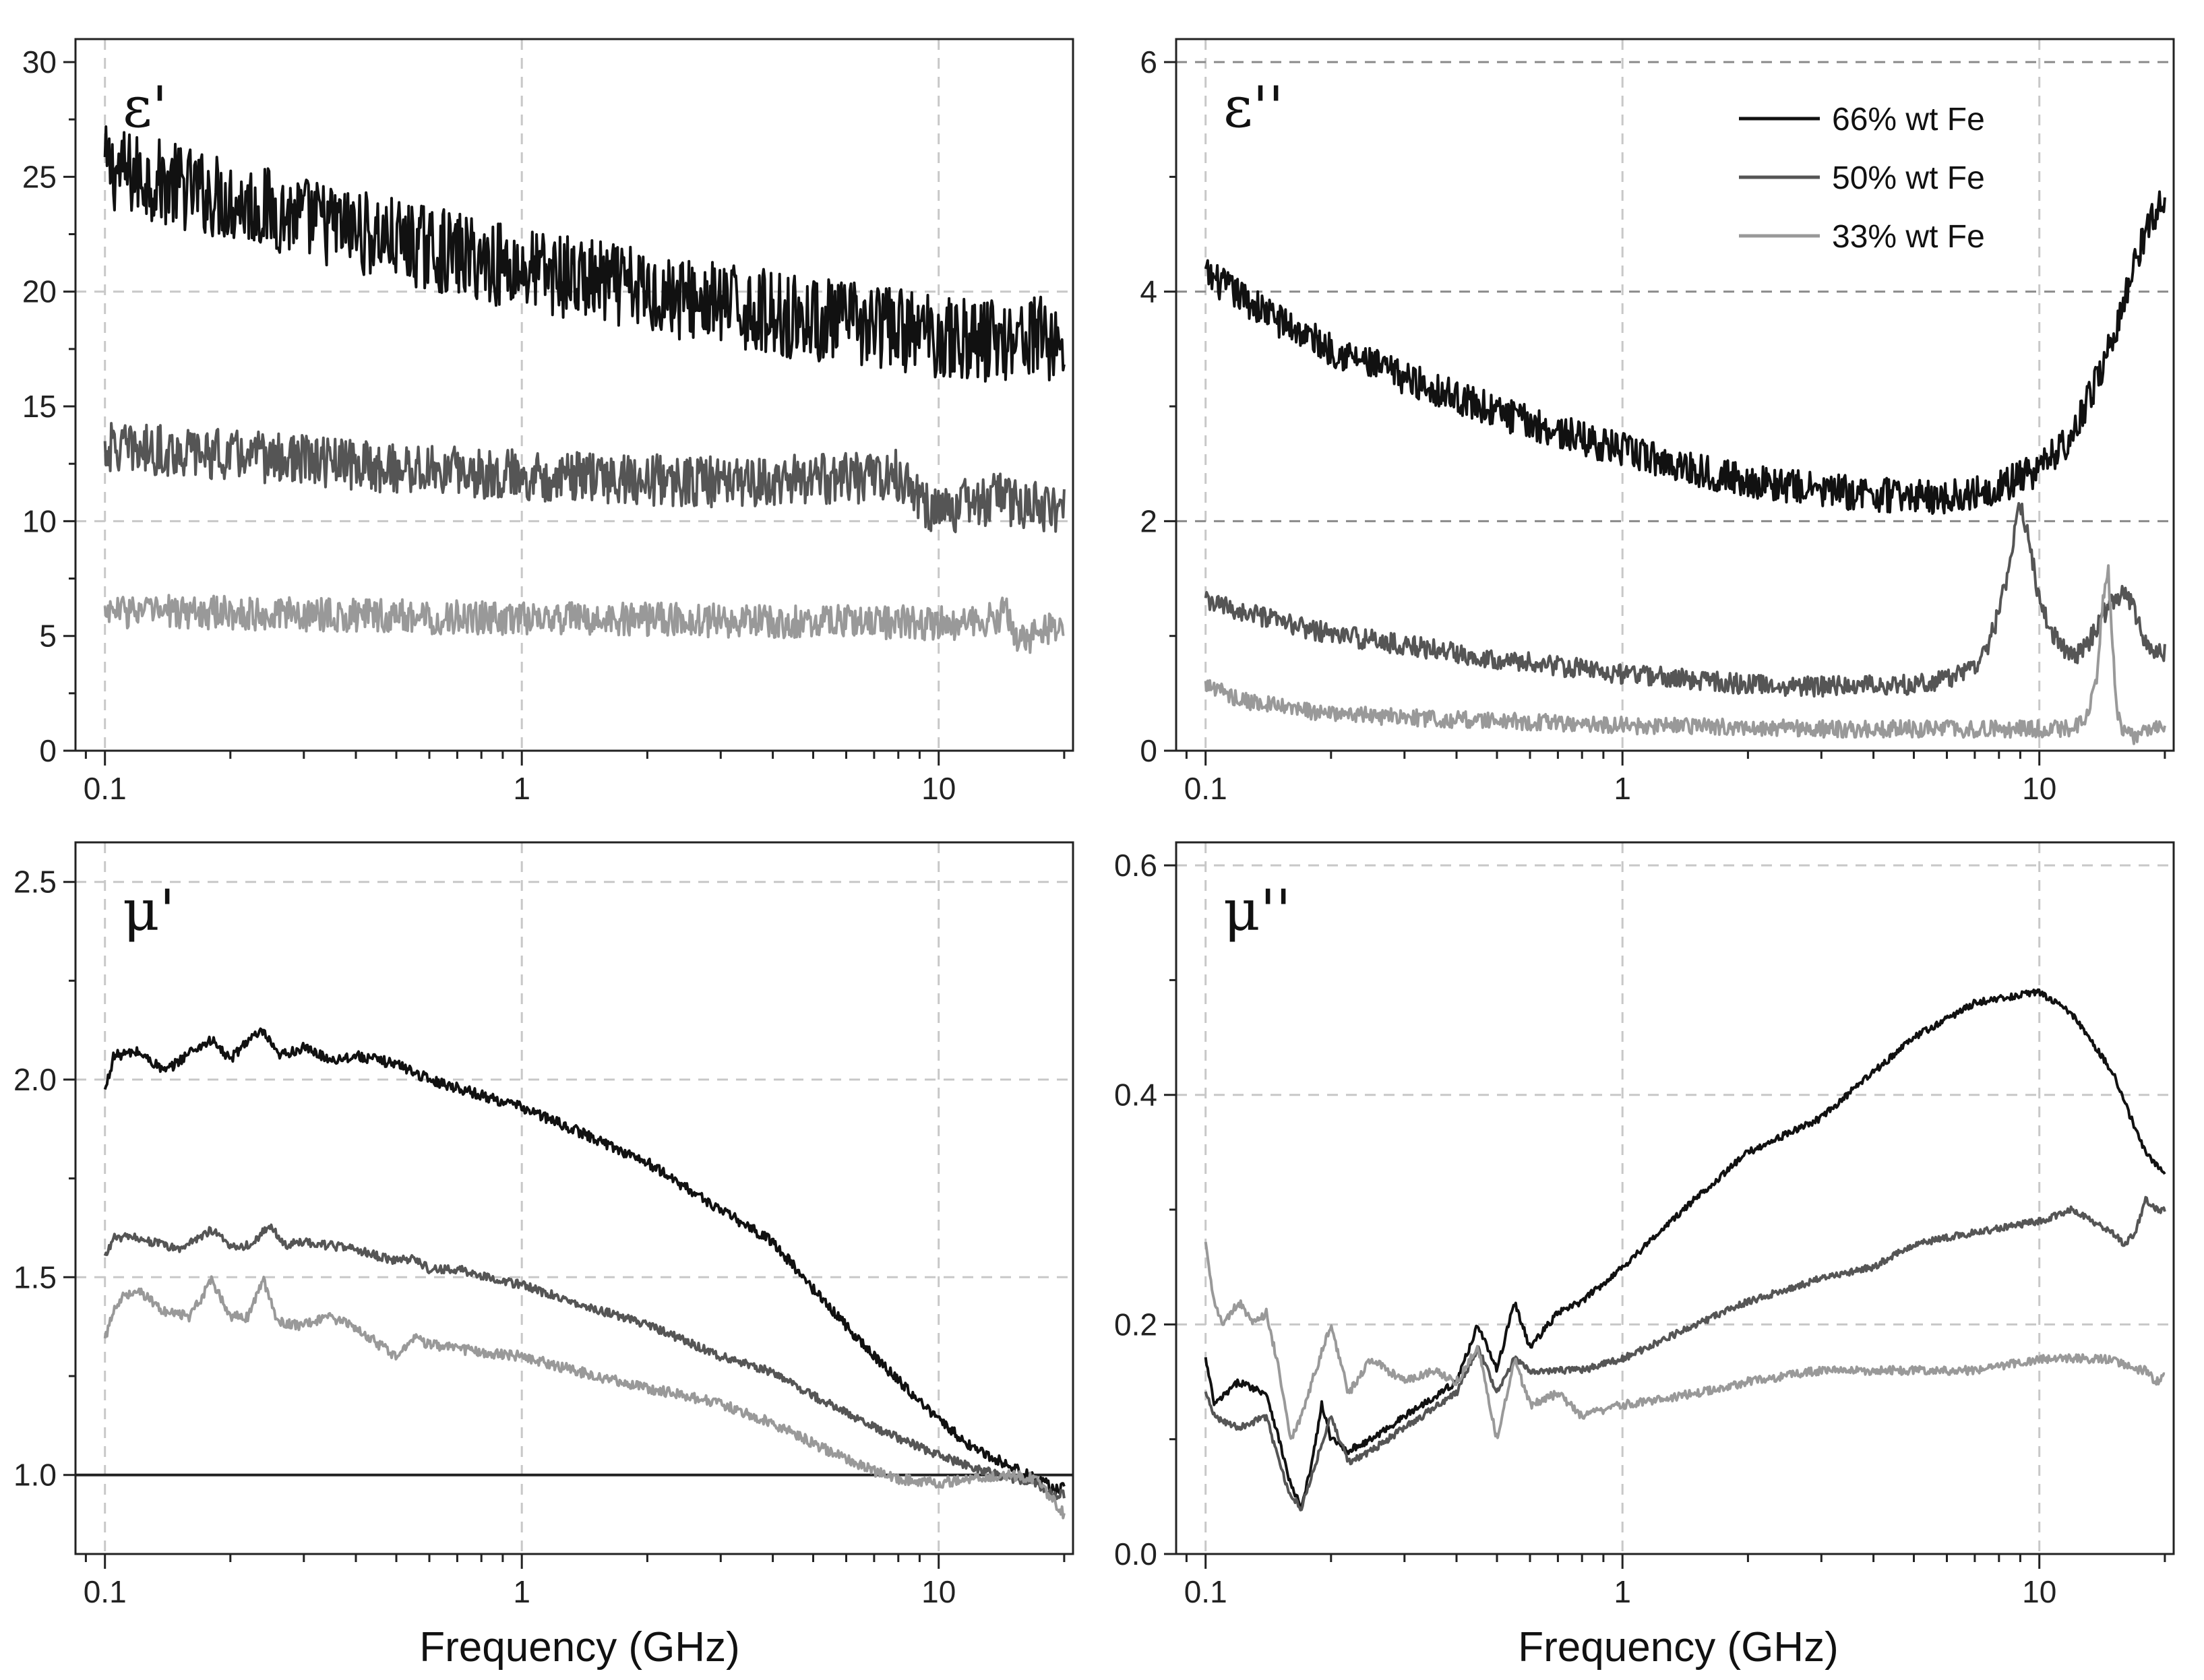  Describe the element at coordinates (1135, 1554) in the screenshot. I see `y-tick-label: 0.0` at that location.